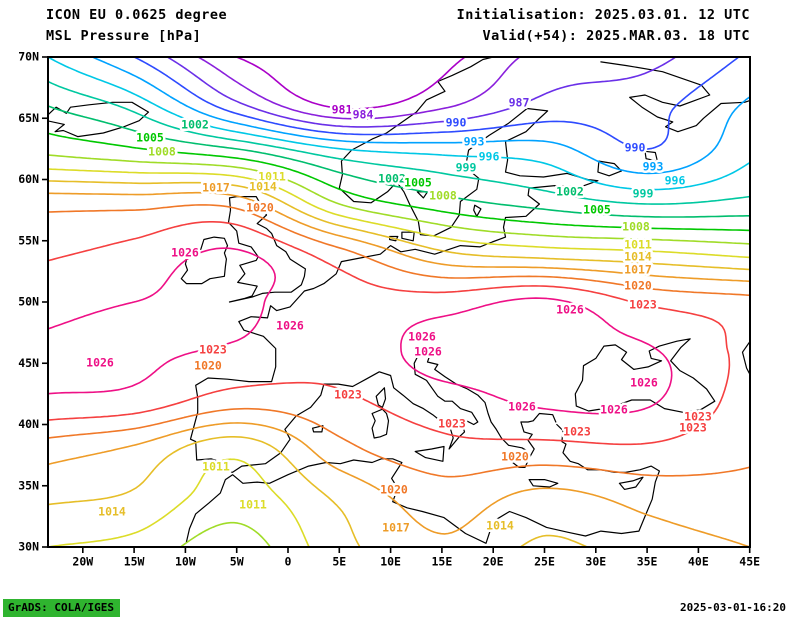 The width and height of the screenshot is (800, 618). What do you see at coordinates (363, 115) in the screenshot?
I see `contour-label-984: 984` at bounding box center [363, 115].